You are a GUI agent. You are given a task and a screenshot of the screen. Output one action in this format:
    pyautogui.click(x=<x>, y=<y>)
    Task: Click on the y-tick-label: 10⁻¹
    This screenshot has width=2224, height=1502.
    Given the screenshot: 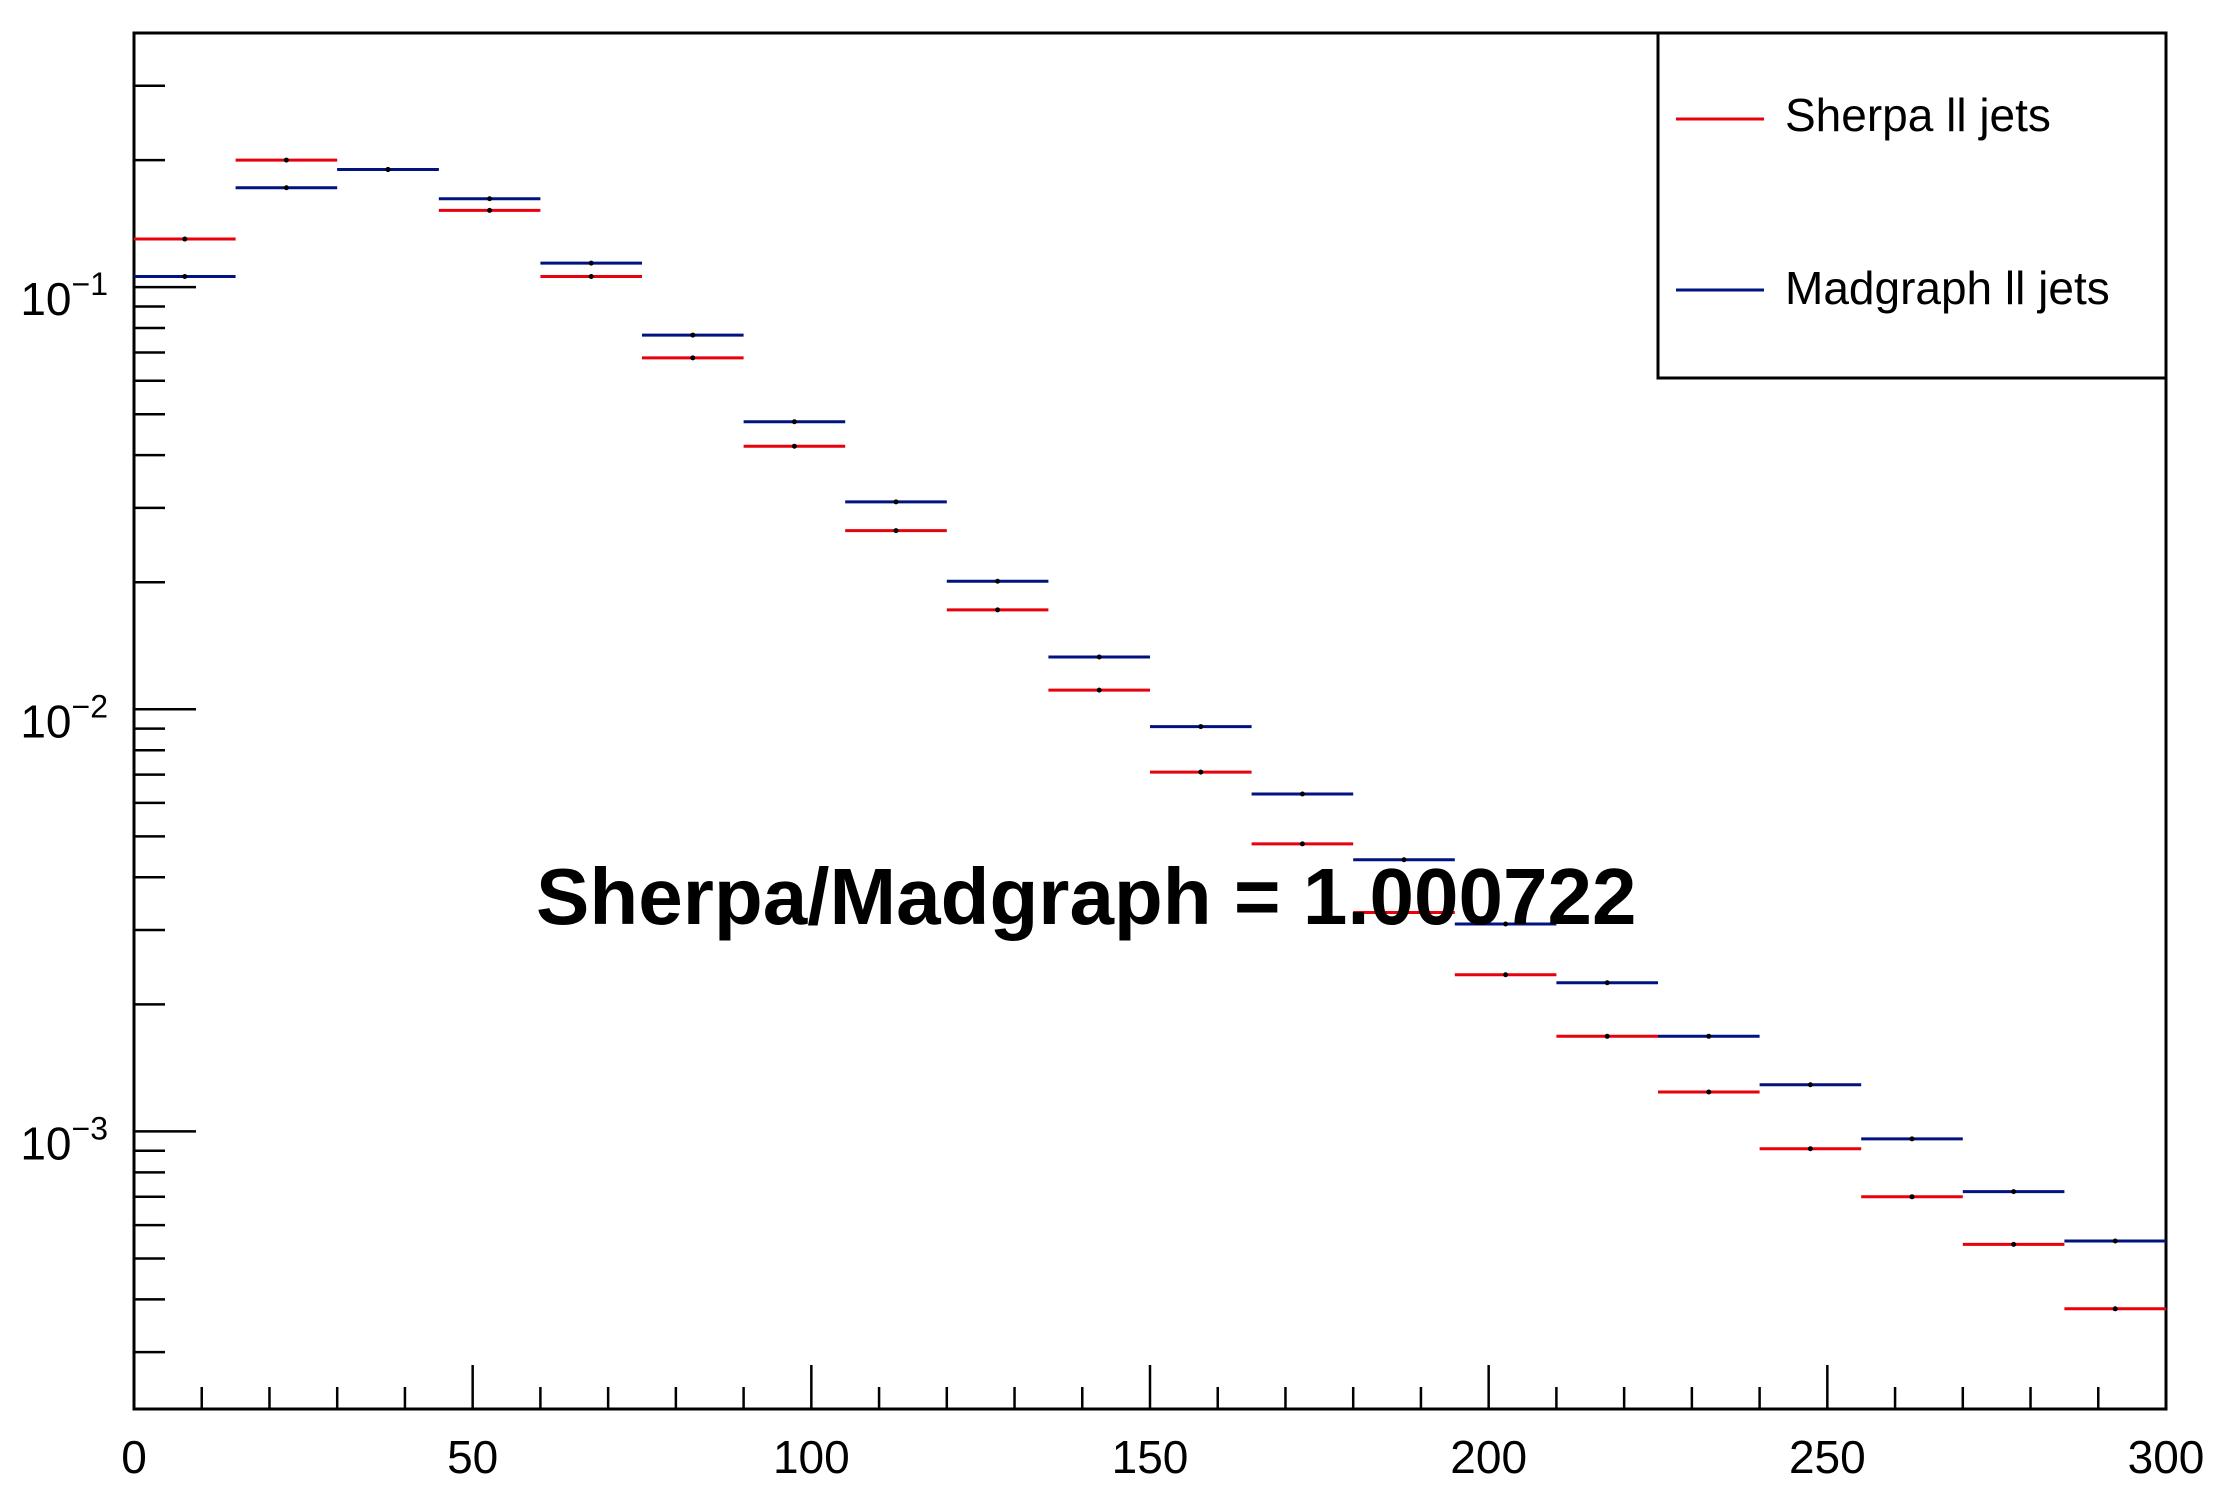 What is the action you would take?
    pyautogui.click(x=64, y=295)
    